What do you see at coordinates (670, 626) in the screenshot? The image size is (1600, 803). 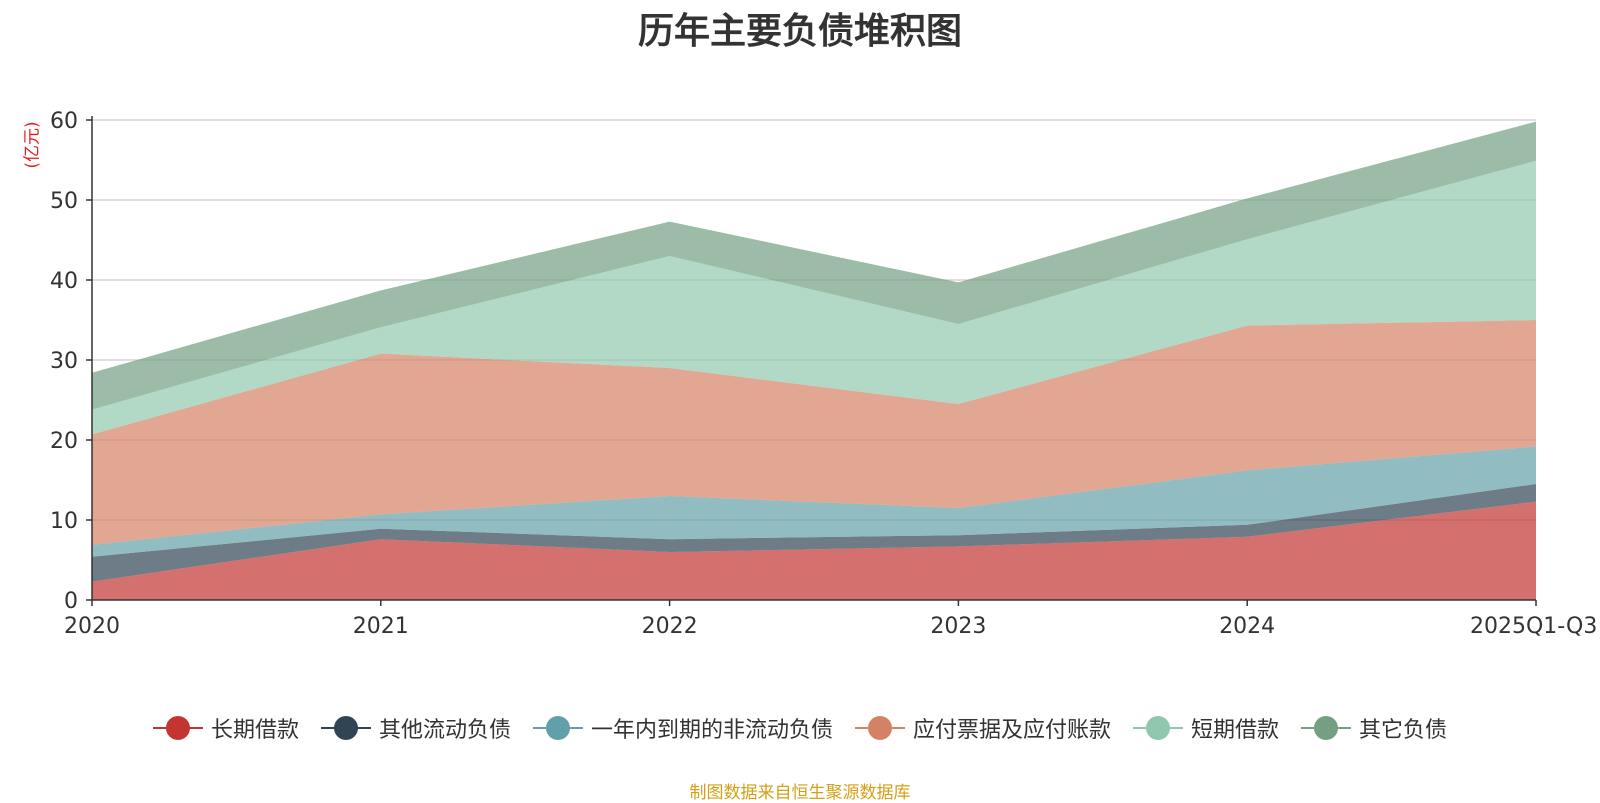 I see `x-tick-label: 2022` at bounding box center [670, 626].